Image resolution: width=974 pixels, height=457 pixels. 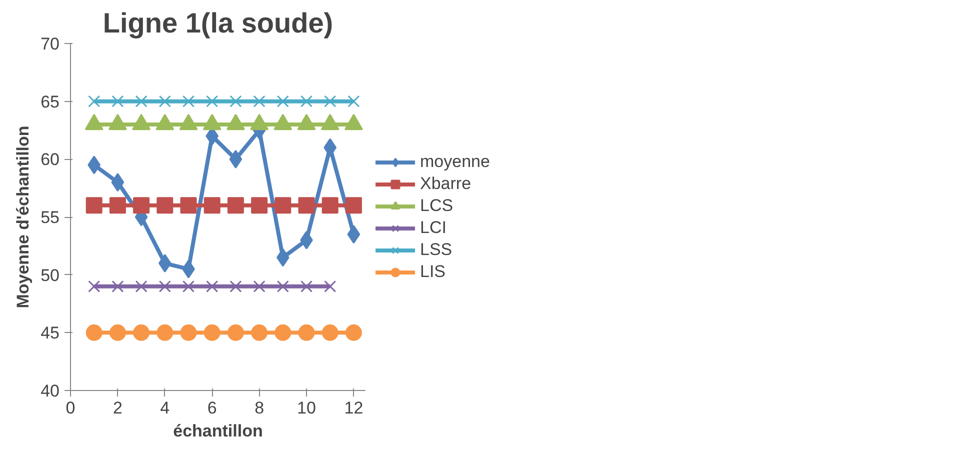 I want to click on x-tick-label: 10, so click(x=306, y=408).